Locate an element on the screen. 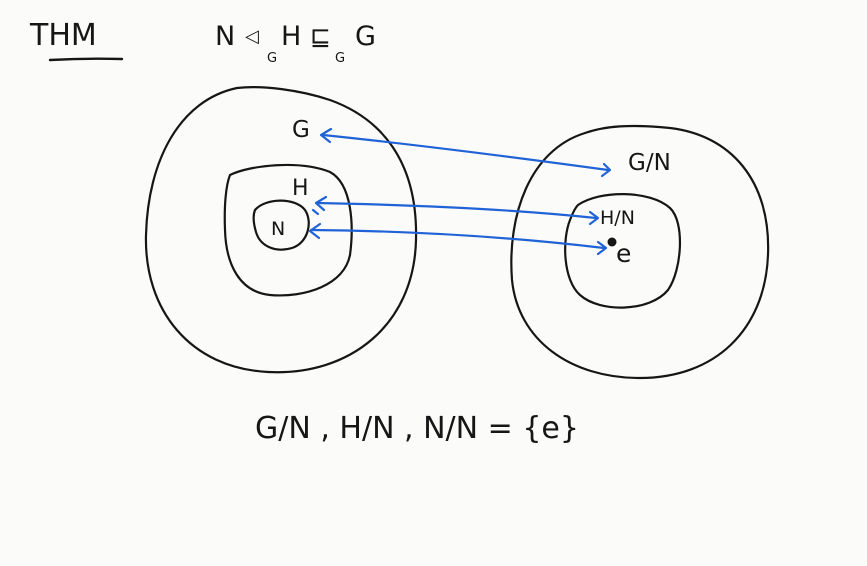 This screenshot has height=566, width=867. inner-circle-n is located at coordinates (281, 225).